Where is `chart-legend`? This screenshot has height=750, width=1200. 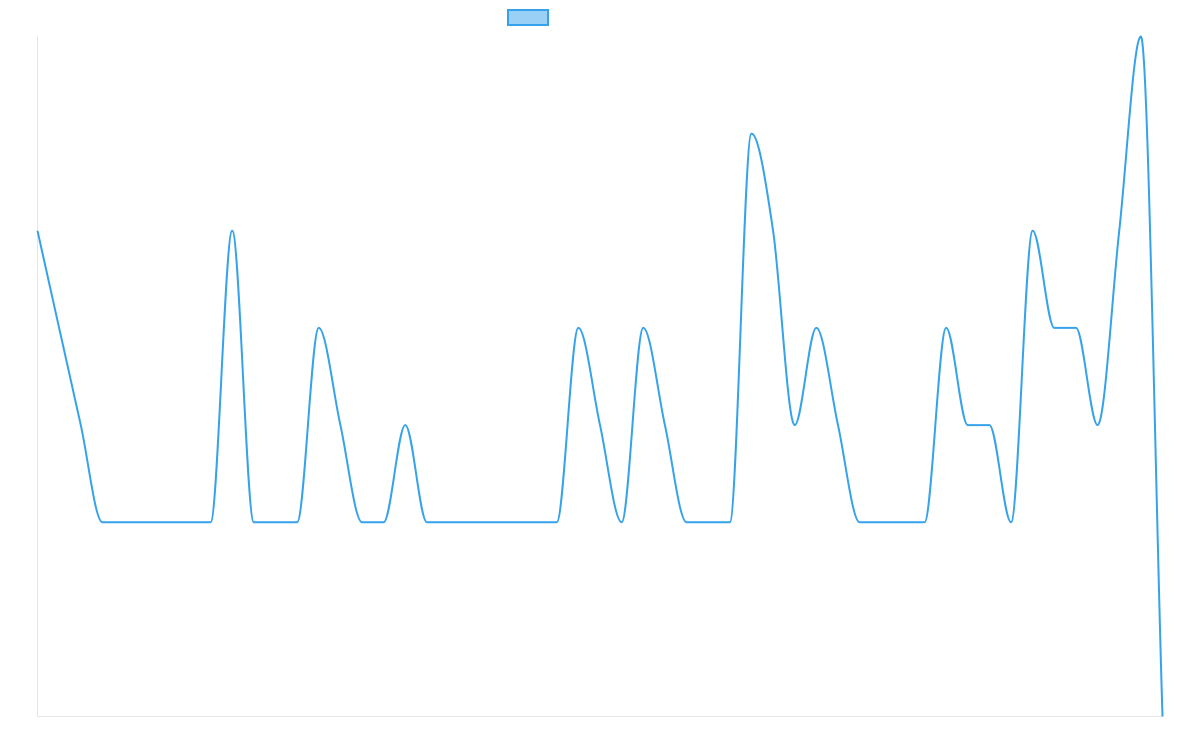
chart-legend is located at coordinates (528, 17).